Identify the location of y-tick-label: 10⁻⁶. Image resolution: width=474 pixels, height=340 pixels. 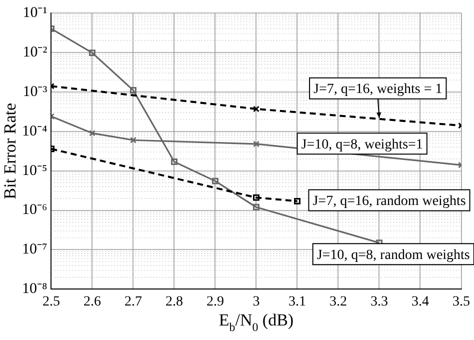
(35, 210).